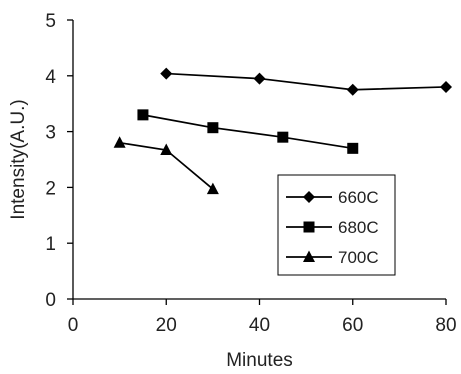 Image resolution: width=461 pixels, height=374 pixels. I want to click on legend-box, so click(336, 225).